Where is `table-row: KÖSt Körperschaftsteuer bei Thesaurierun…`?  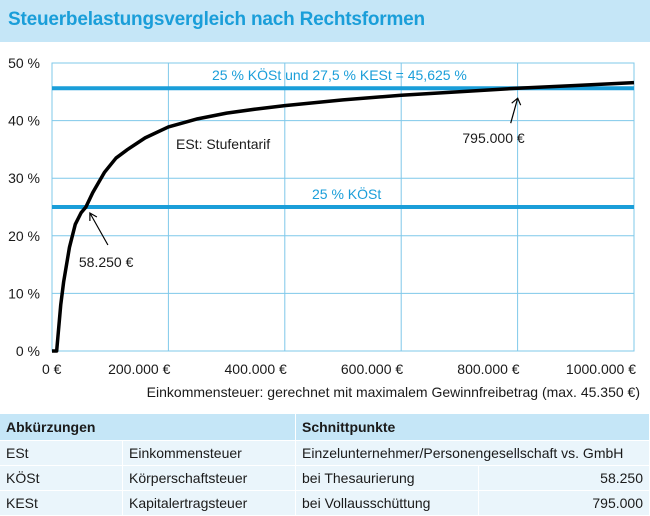
table-row: KÖSt Körperschaftsteuer bei Thesaurierun… is located at coordinates (325, 478).